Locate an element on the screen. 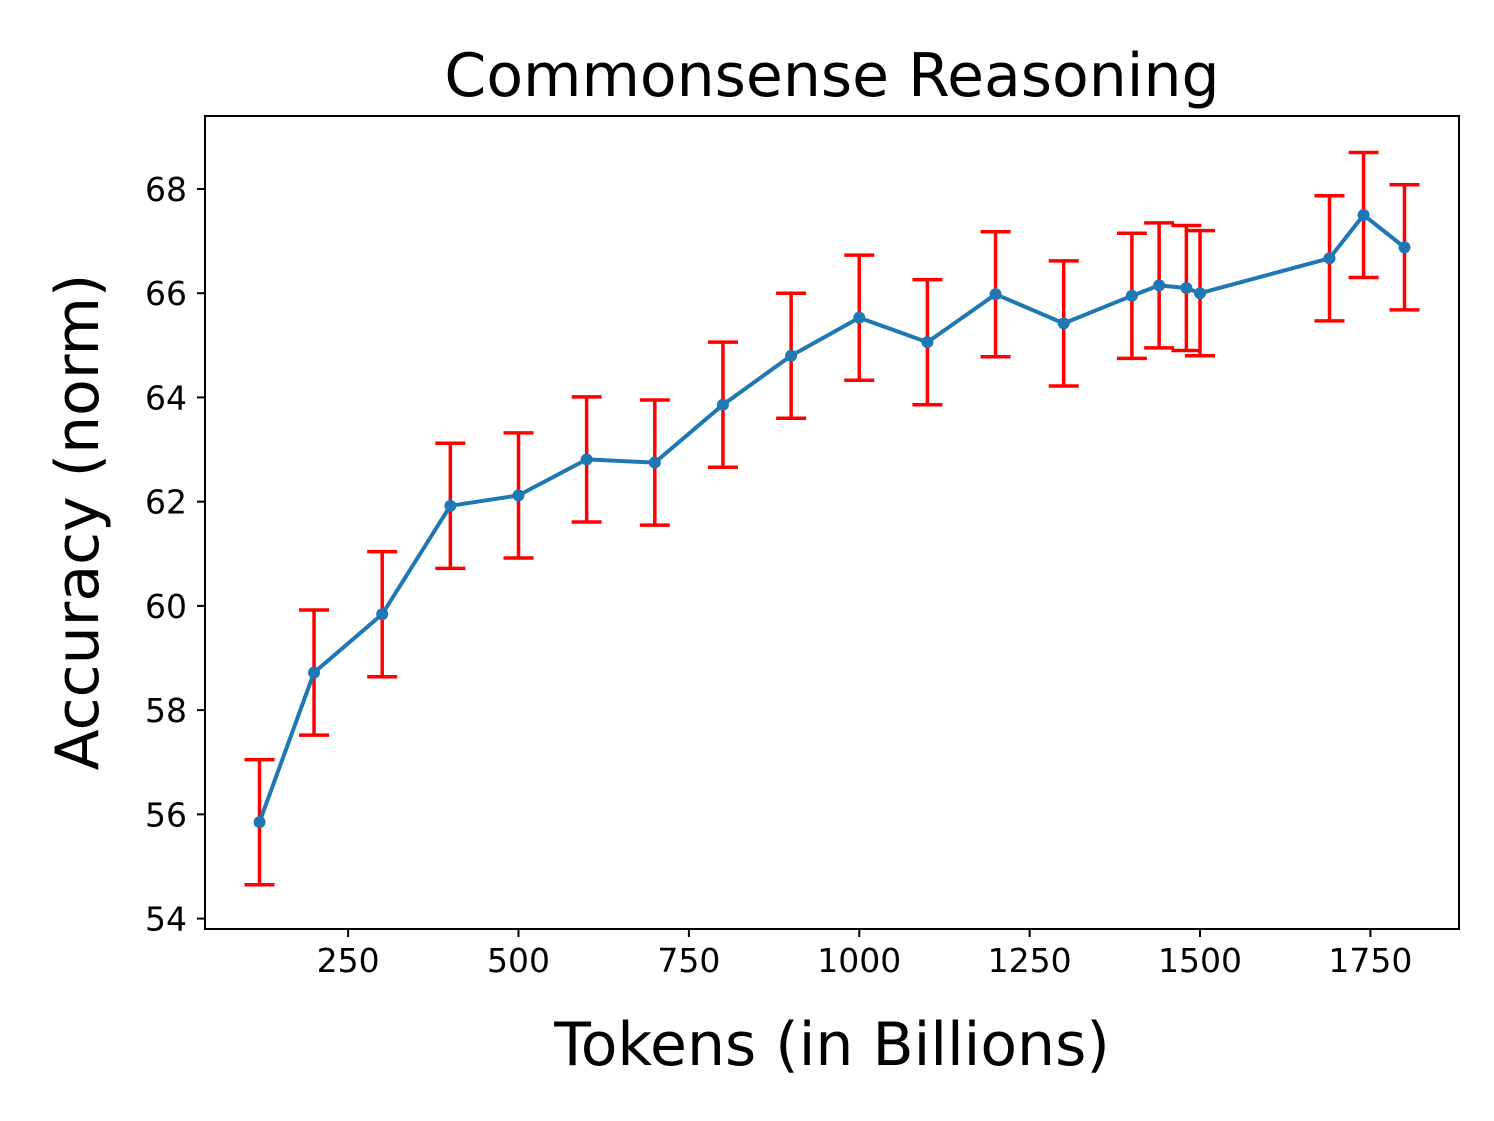 Image resolution: width=1494 pixels, height=1121 pixels. x-tick-label: 1750 is located at coordinates (1370, 960).